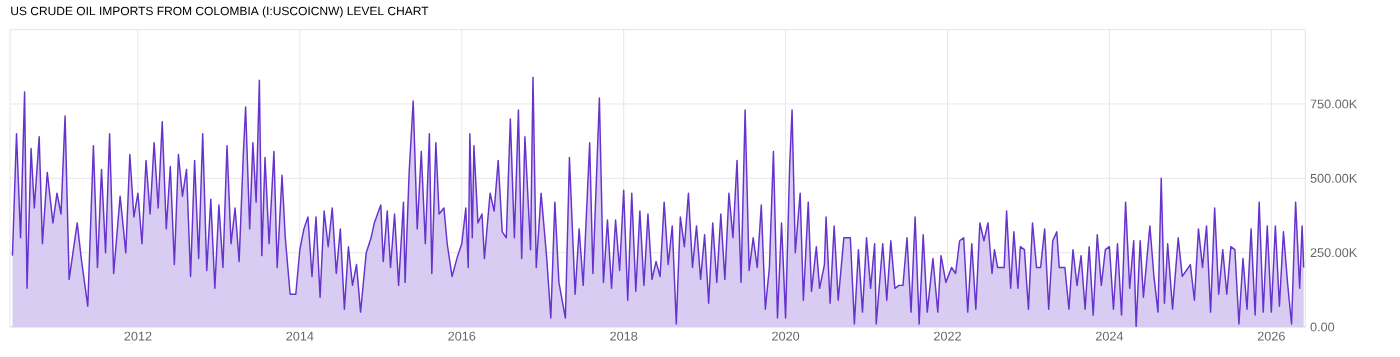 The height and width of the screenshot is (357, 1400). I want to click on x-tick-label: 2012, so click(138, 336).